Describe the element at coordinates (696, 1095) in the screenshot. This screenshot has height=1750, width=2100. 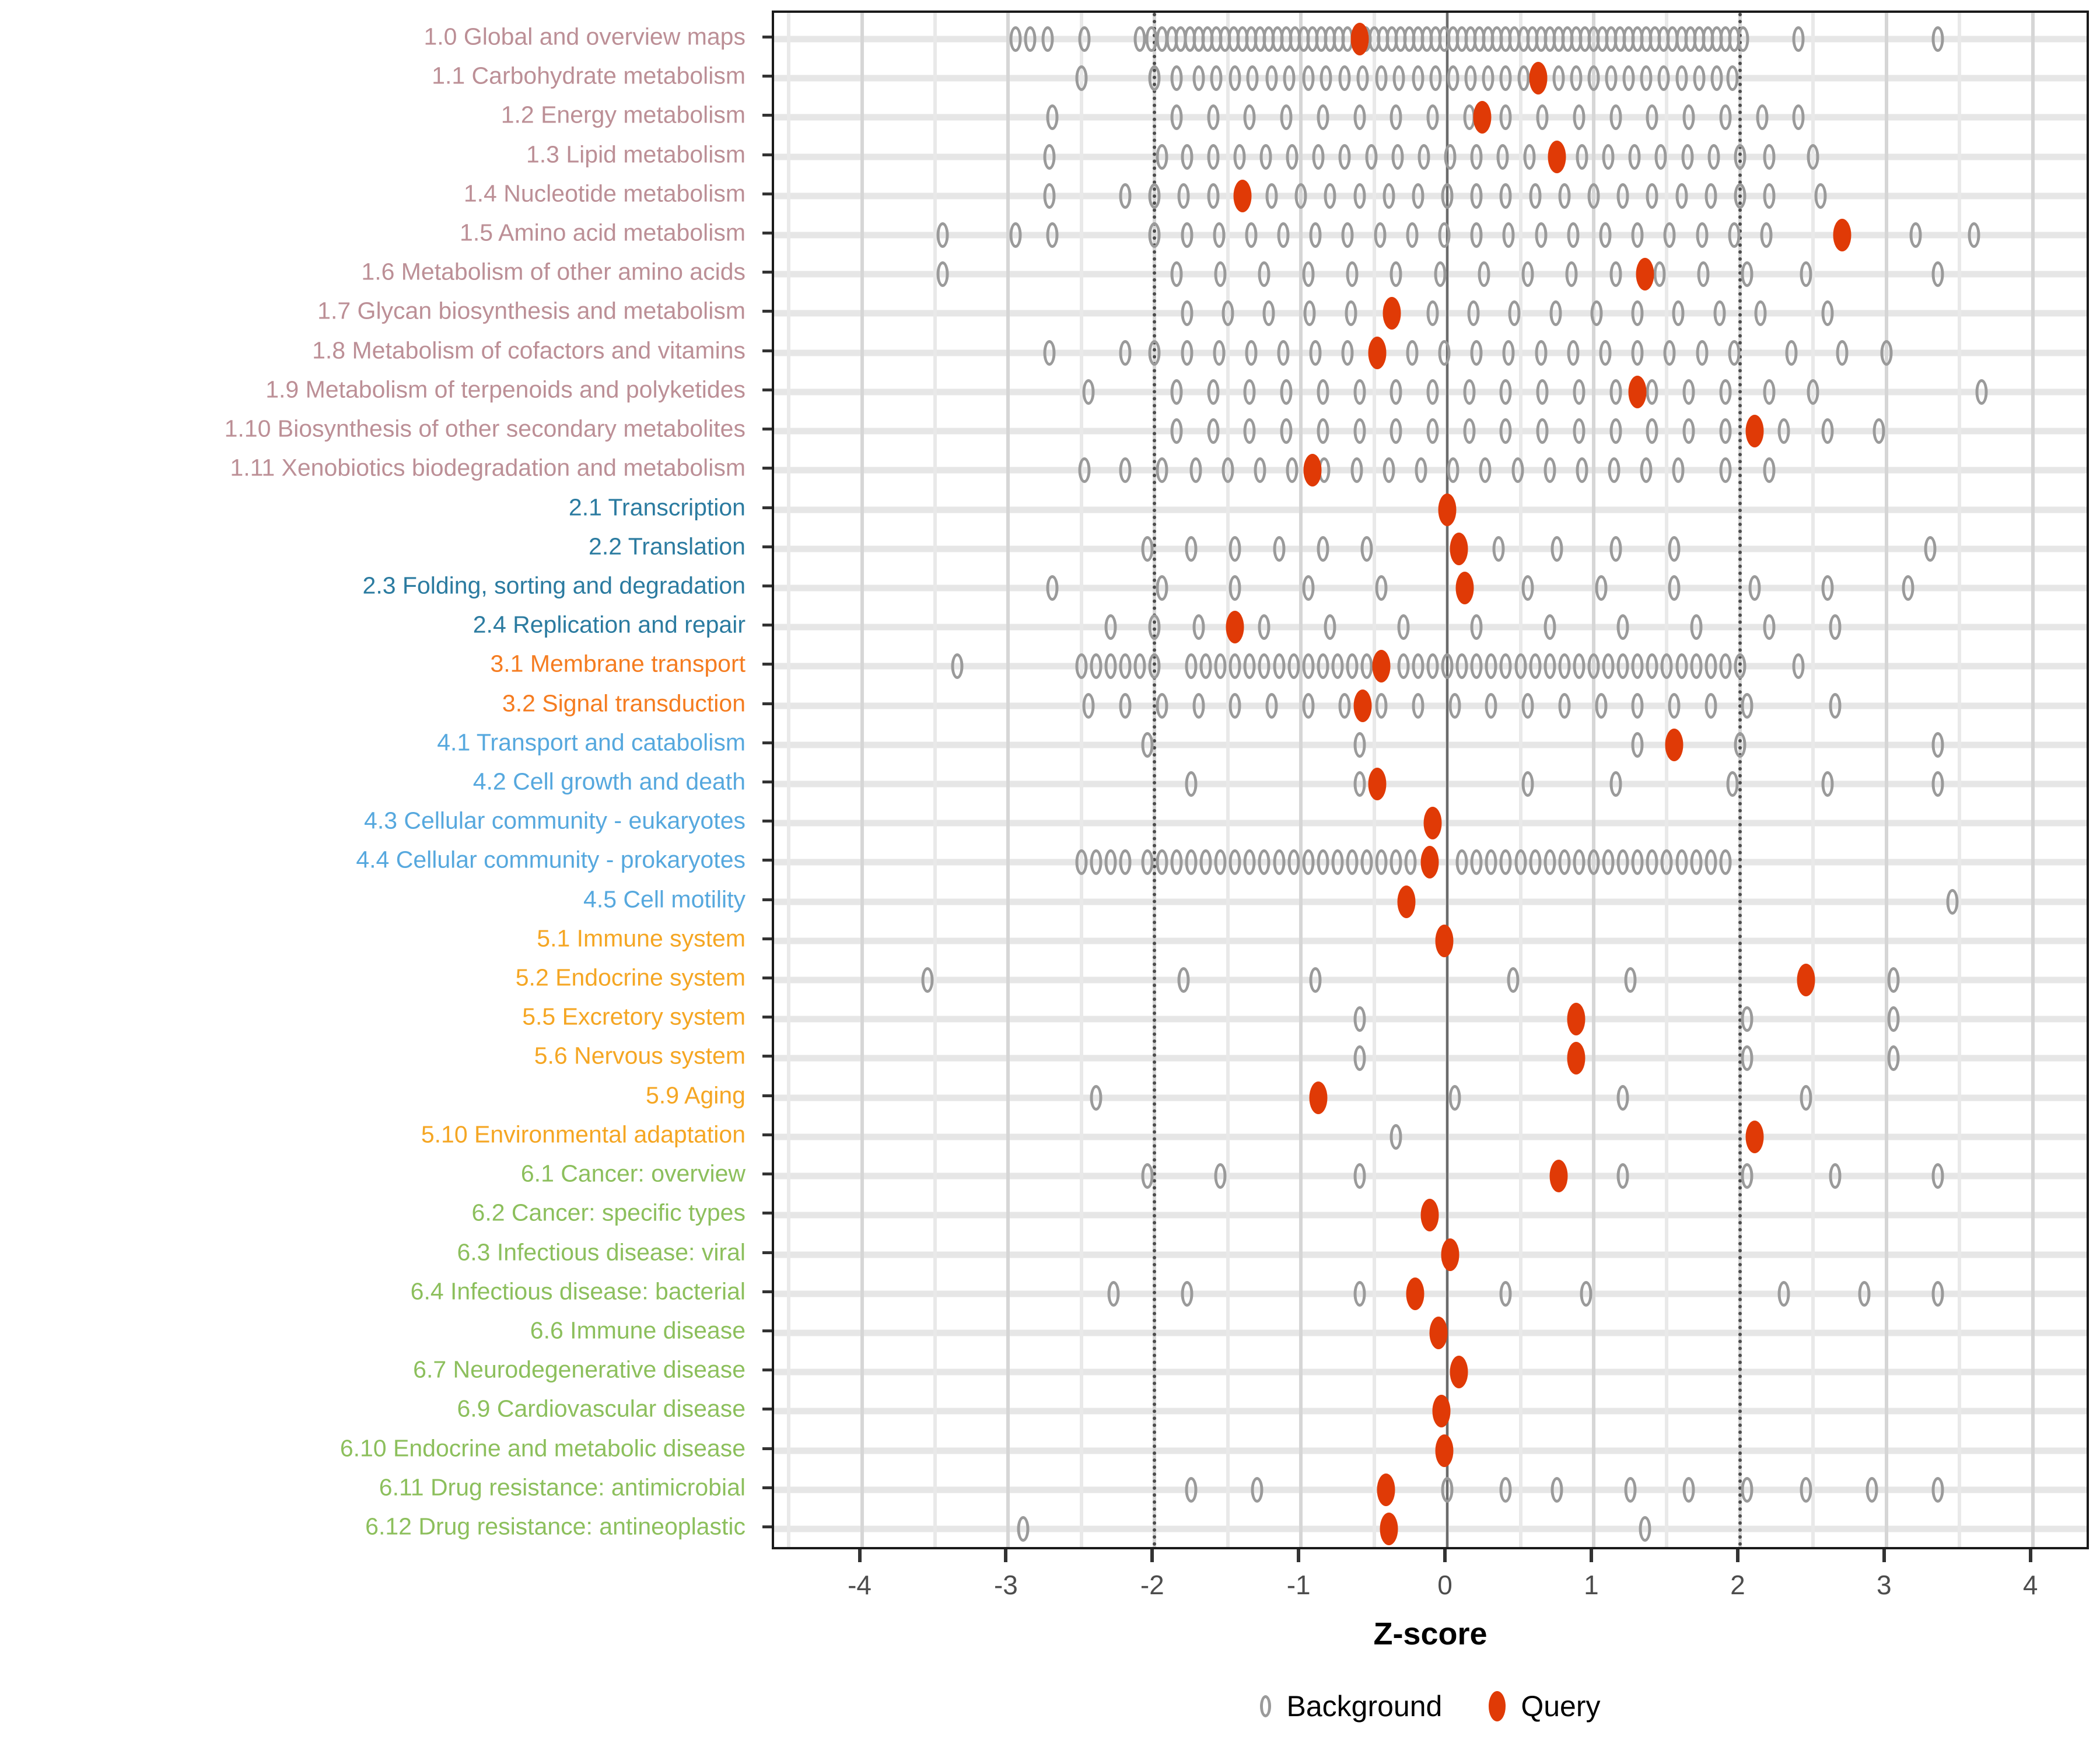
I see `y-axis-tick-label: 5.9 Aging` at that location.